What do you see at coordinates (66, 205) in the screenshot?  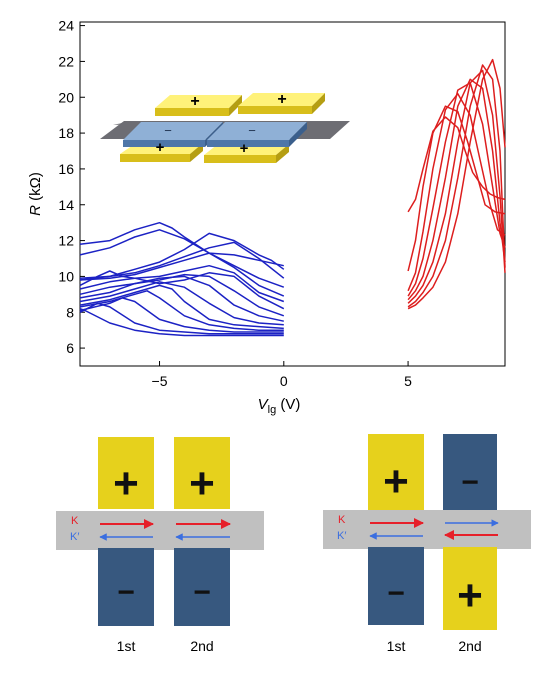 I see `y-tick-label: 14` at bounding box center [66, 205].